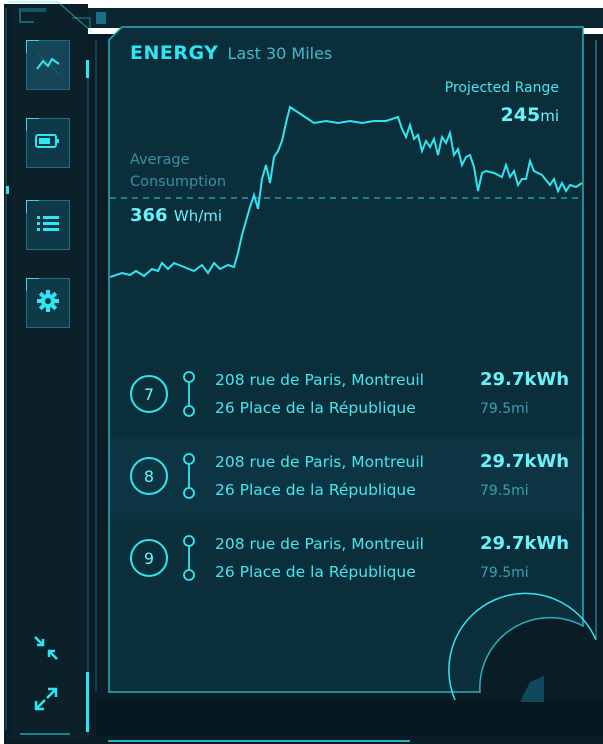 Image resolution: width=603 pixels, height=744 pixels. I want to click on projected-range-label: Projected Range, so click(501, 88).